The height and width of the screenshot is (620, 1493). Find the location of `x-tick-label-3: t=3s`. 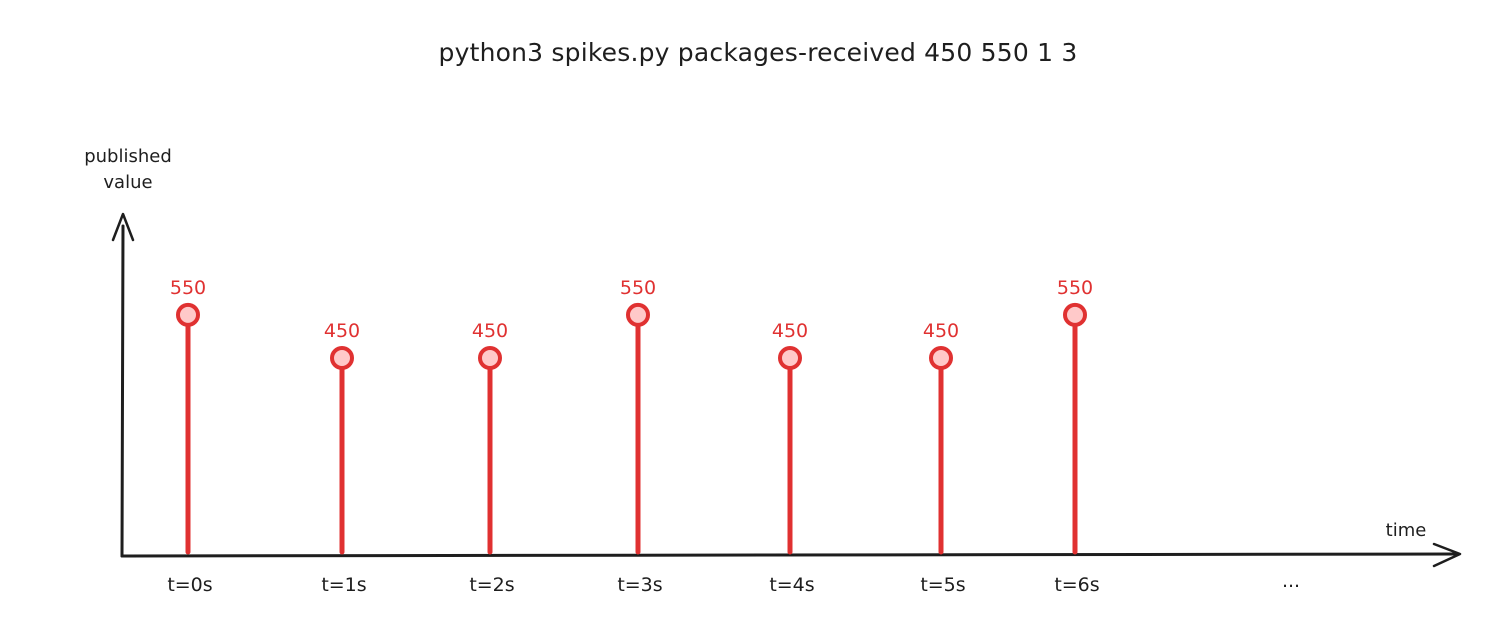

x-tick-label-3: t=3s is located at coordinates (639, 585).